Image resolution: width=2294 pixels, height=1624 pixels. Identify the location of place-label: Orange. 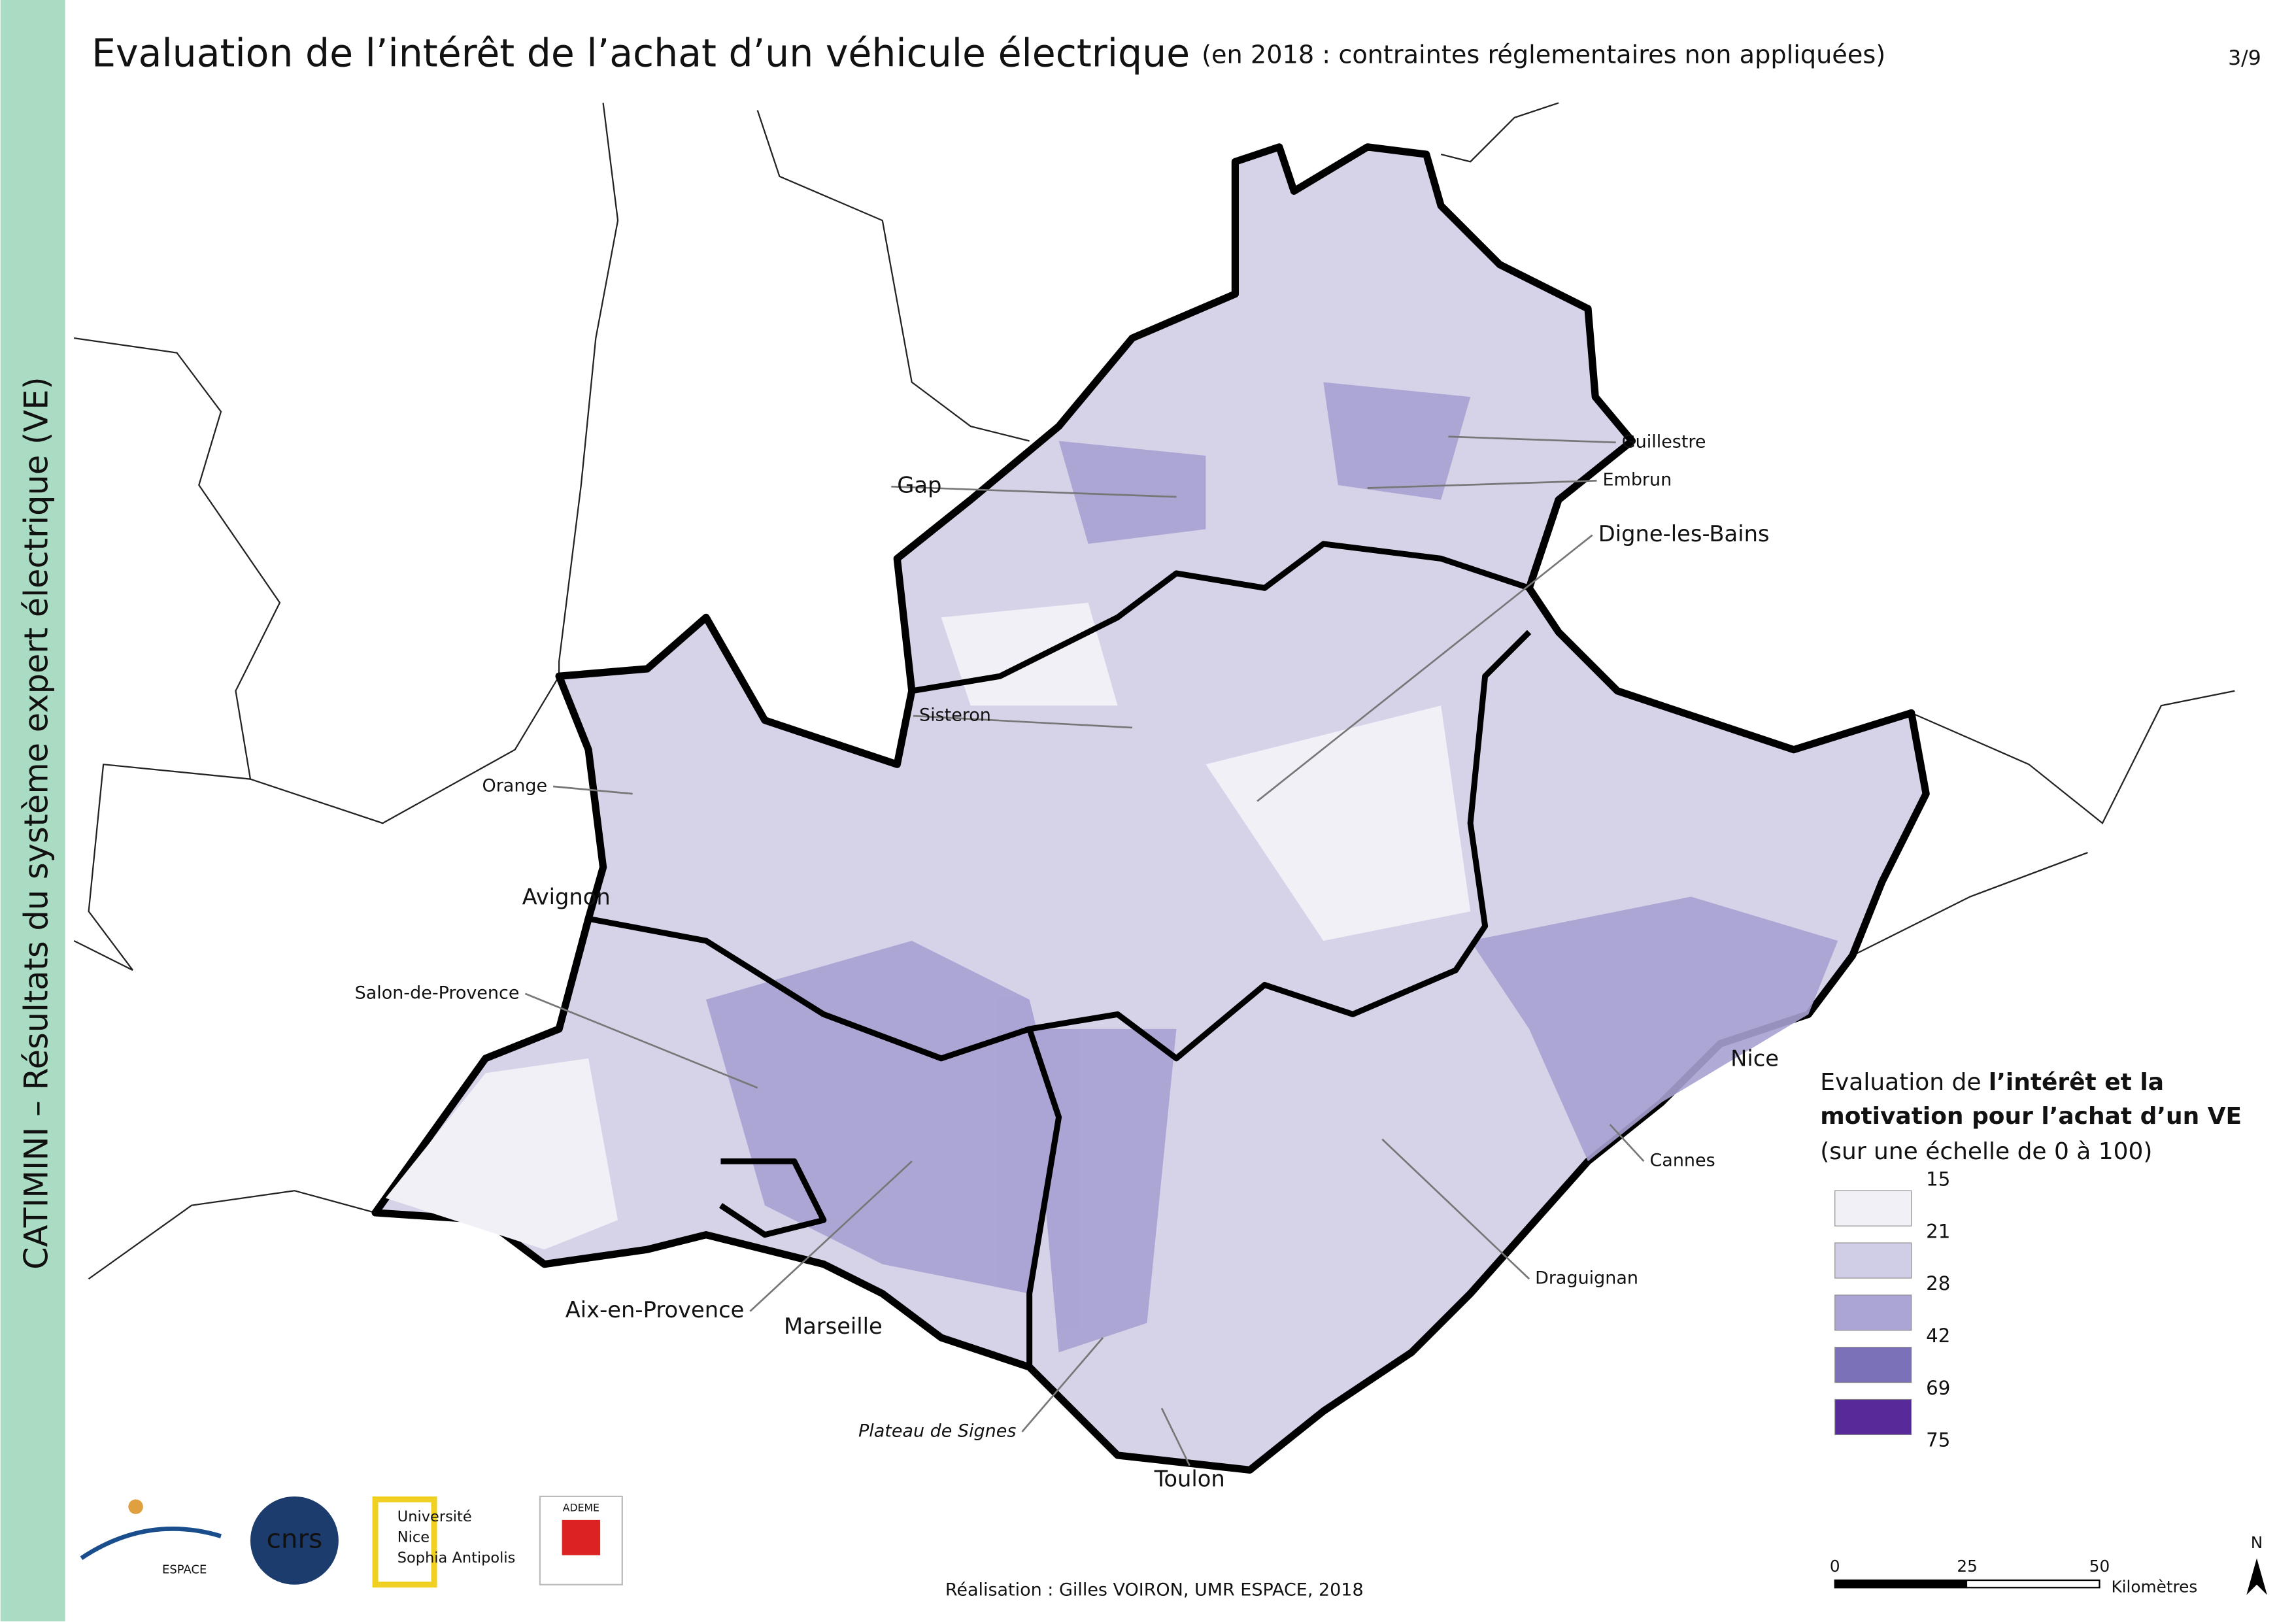
(515, 785).